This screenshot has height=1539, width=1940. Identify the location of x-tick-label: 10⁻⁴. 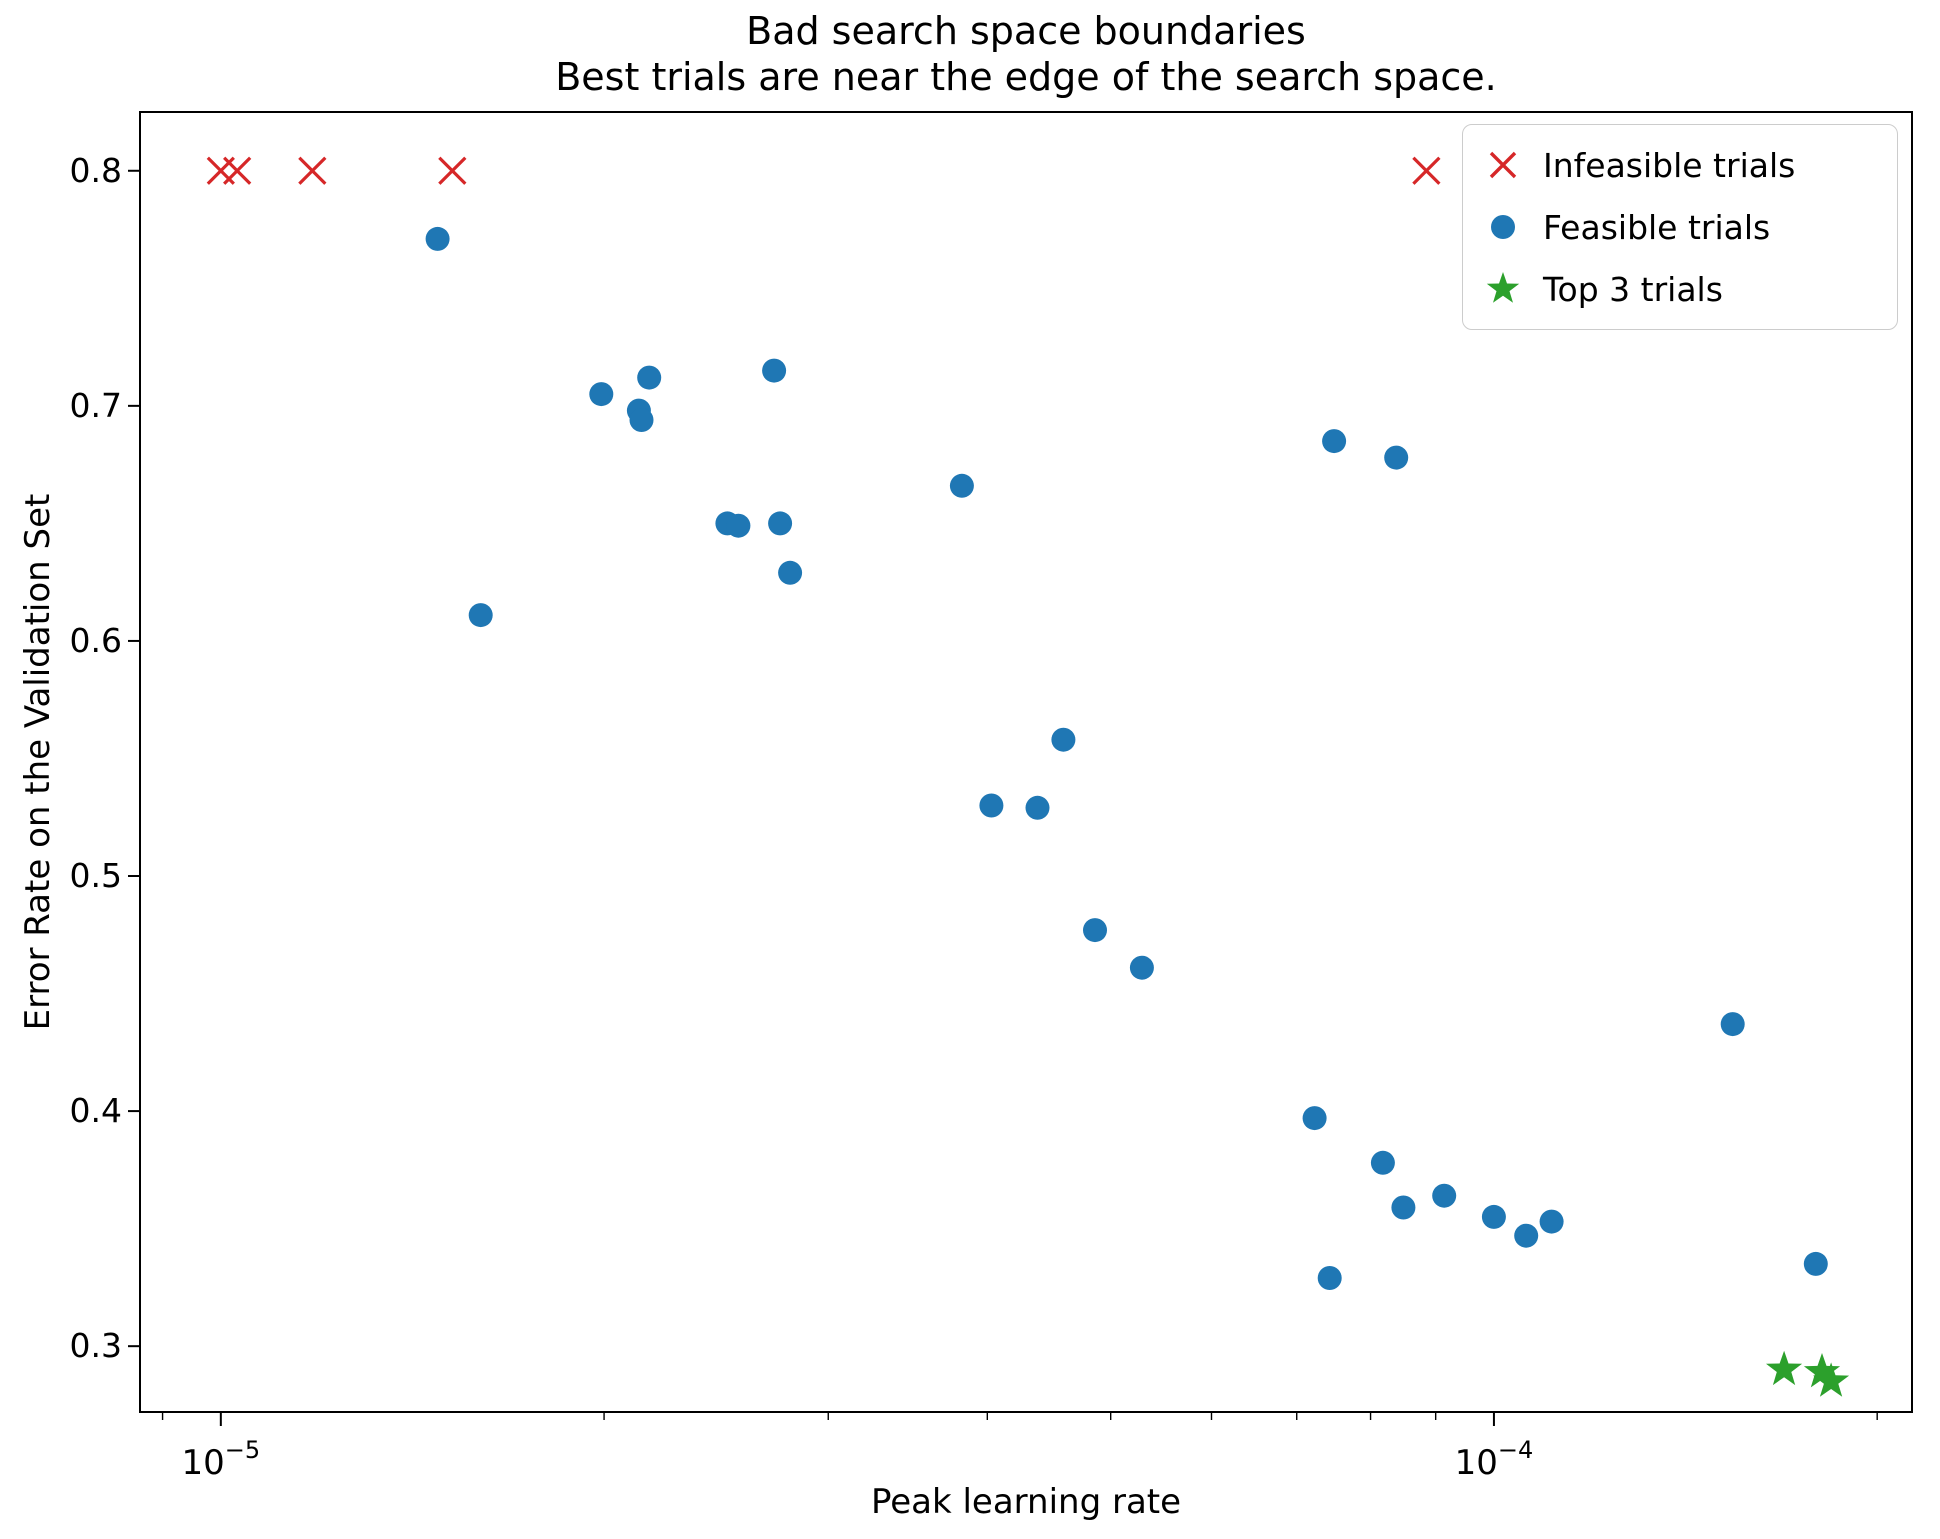
(1494, 1459).